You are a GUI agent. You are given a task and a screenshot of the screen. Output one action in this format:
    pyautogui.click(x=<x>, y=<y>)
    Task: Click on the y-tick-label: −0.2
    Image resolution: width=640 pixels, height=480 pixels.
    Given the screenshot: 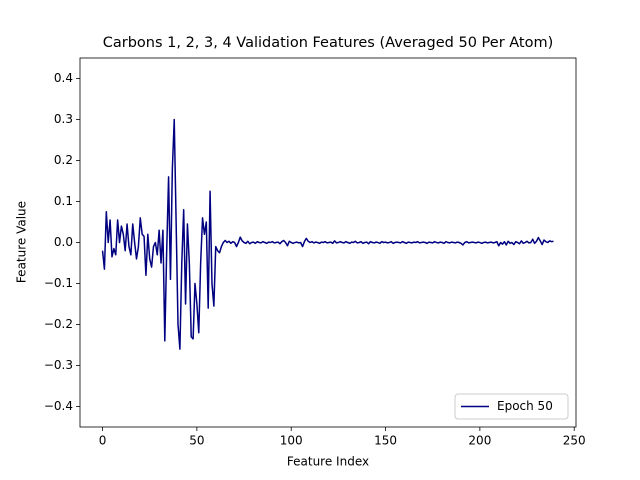 What is the action you would take?
    pyautogui.click(x=58, y=324)
    